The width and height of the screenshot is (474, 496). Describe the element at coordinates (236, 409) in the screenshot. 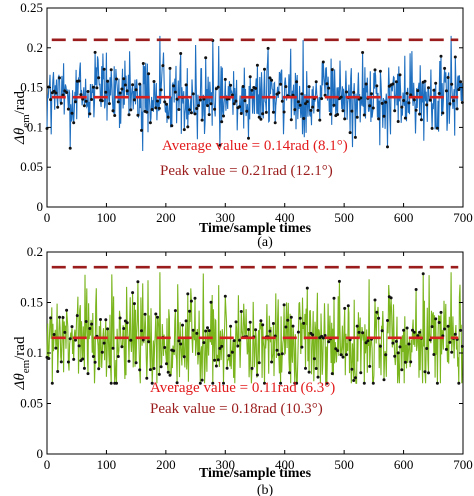

I see `peak-value-annotation: Peak value = 0.18rad (10.3°)` at that location.